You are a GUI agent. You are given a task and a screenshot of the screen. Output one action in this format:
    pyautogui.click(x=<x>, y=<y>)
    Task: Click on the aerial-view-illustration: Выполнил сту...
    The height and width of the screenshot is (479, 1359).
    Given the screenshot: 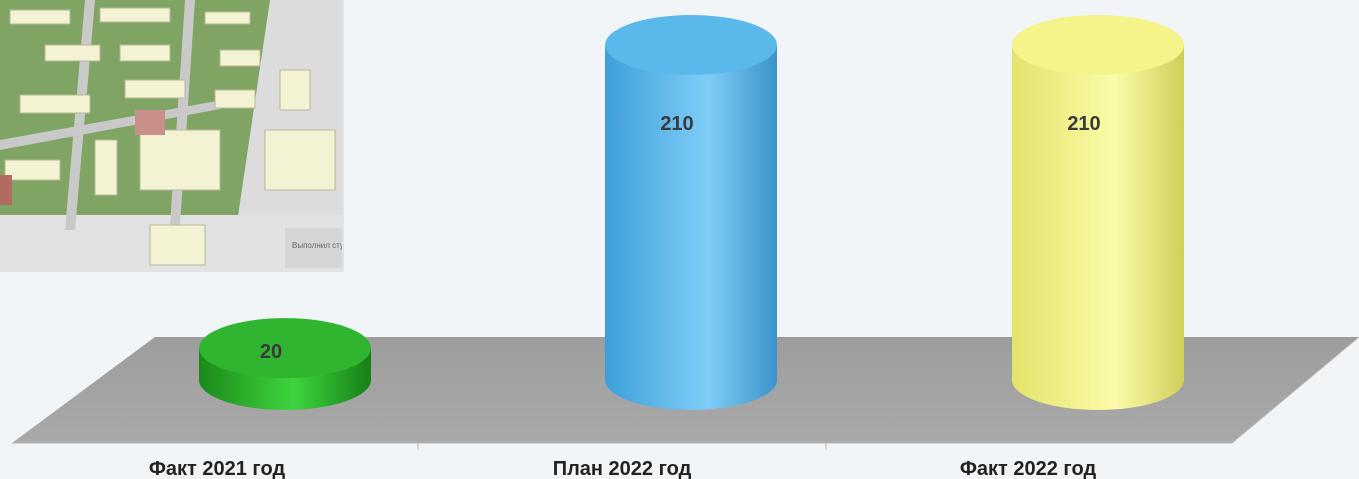 What is the action you would take?
    pyautogui.click(x=171, y=135)
    